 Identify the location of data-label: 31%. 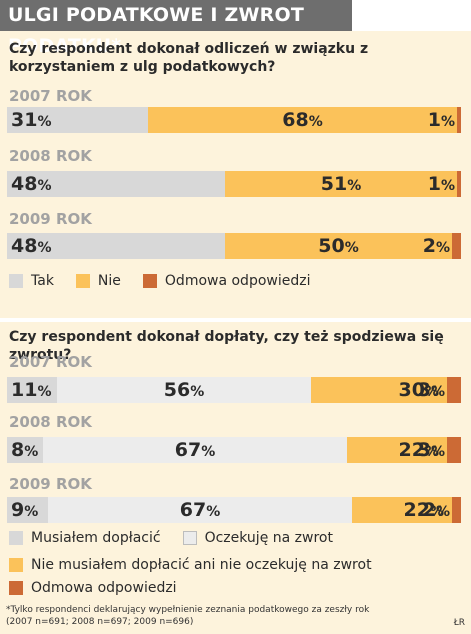
(31, 120).